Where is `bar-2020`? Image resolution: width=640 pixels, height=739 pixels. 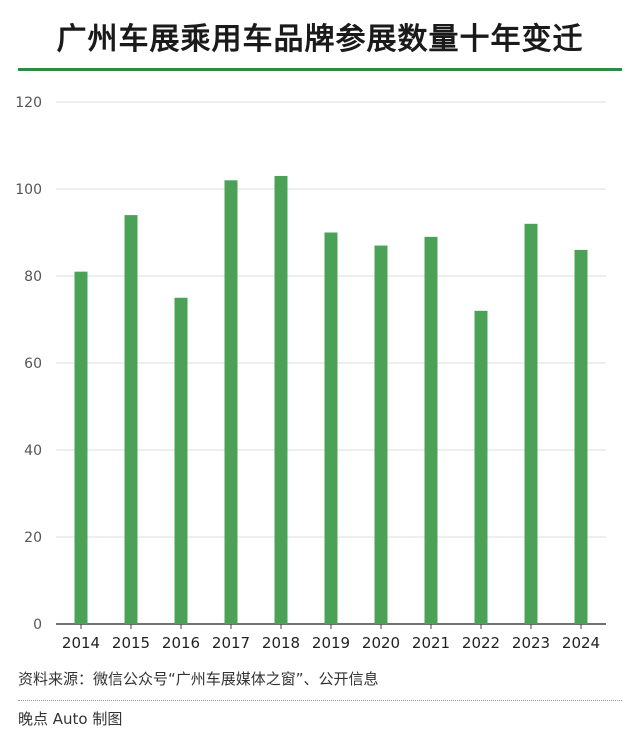
bar-2020 is located at coordinates (381, 435).